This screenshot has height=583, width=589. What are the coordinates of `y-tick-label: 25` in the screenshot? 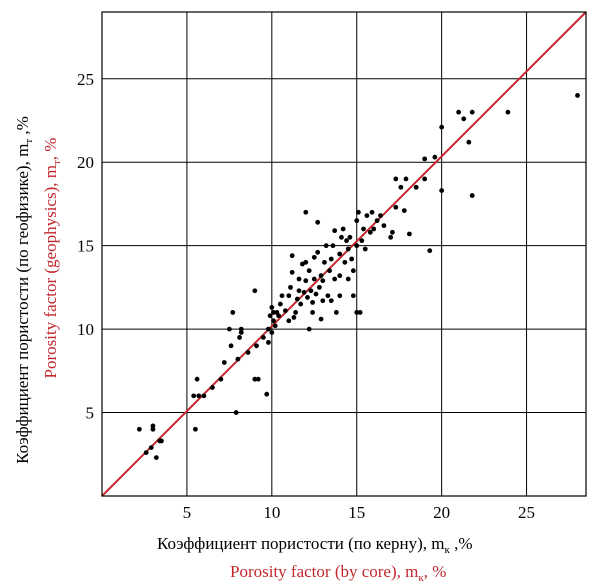 It's located at (85, 79).